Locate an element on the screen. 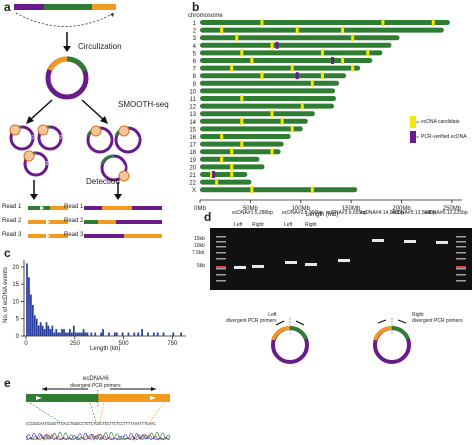 Image resolution: width=474 pixels, height=445 pixels. read-label-2: Read 2 is located at coordinates (12, 221).